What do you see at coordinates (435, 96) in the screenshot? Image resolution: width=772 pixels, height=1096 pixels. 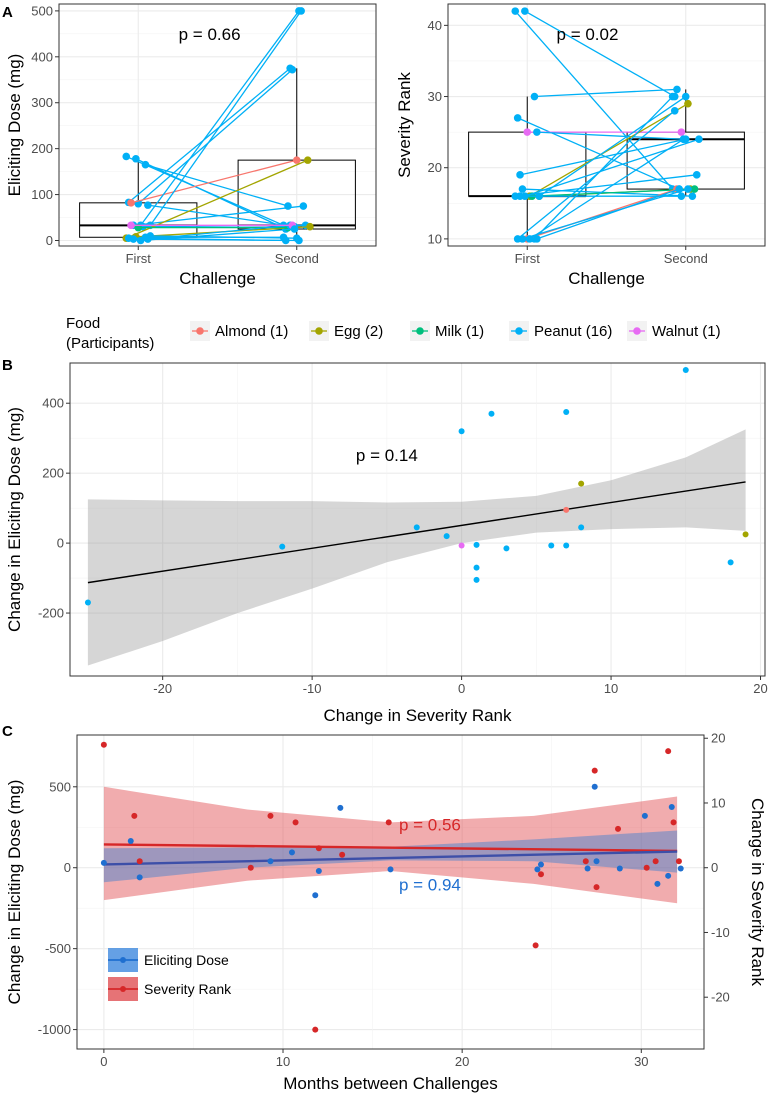 I see `y-tick-label: 30` at bounding box center [435, 96].